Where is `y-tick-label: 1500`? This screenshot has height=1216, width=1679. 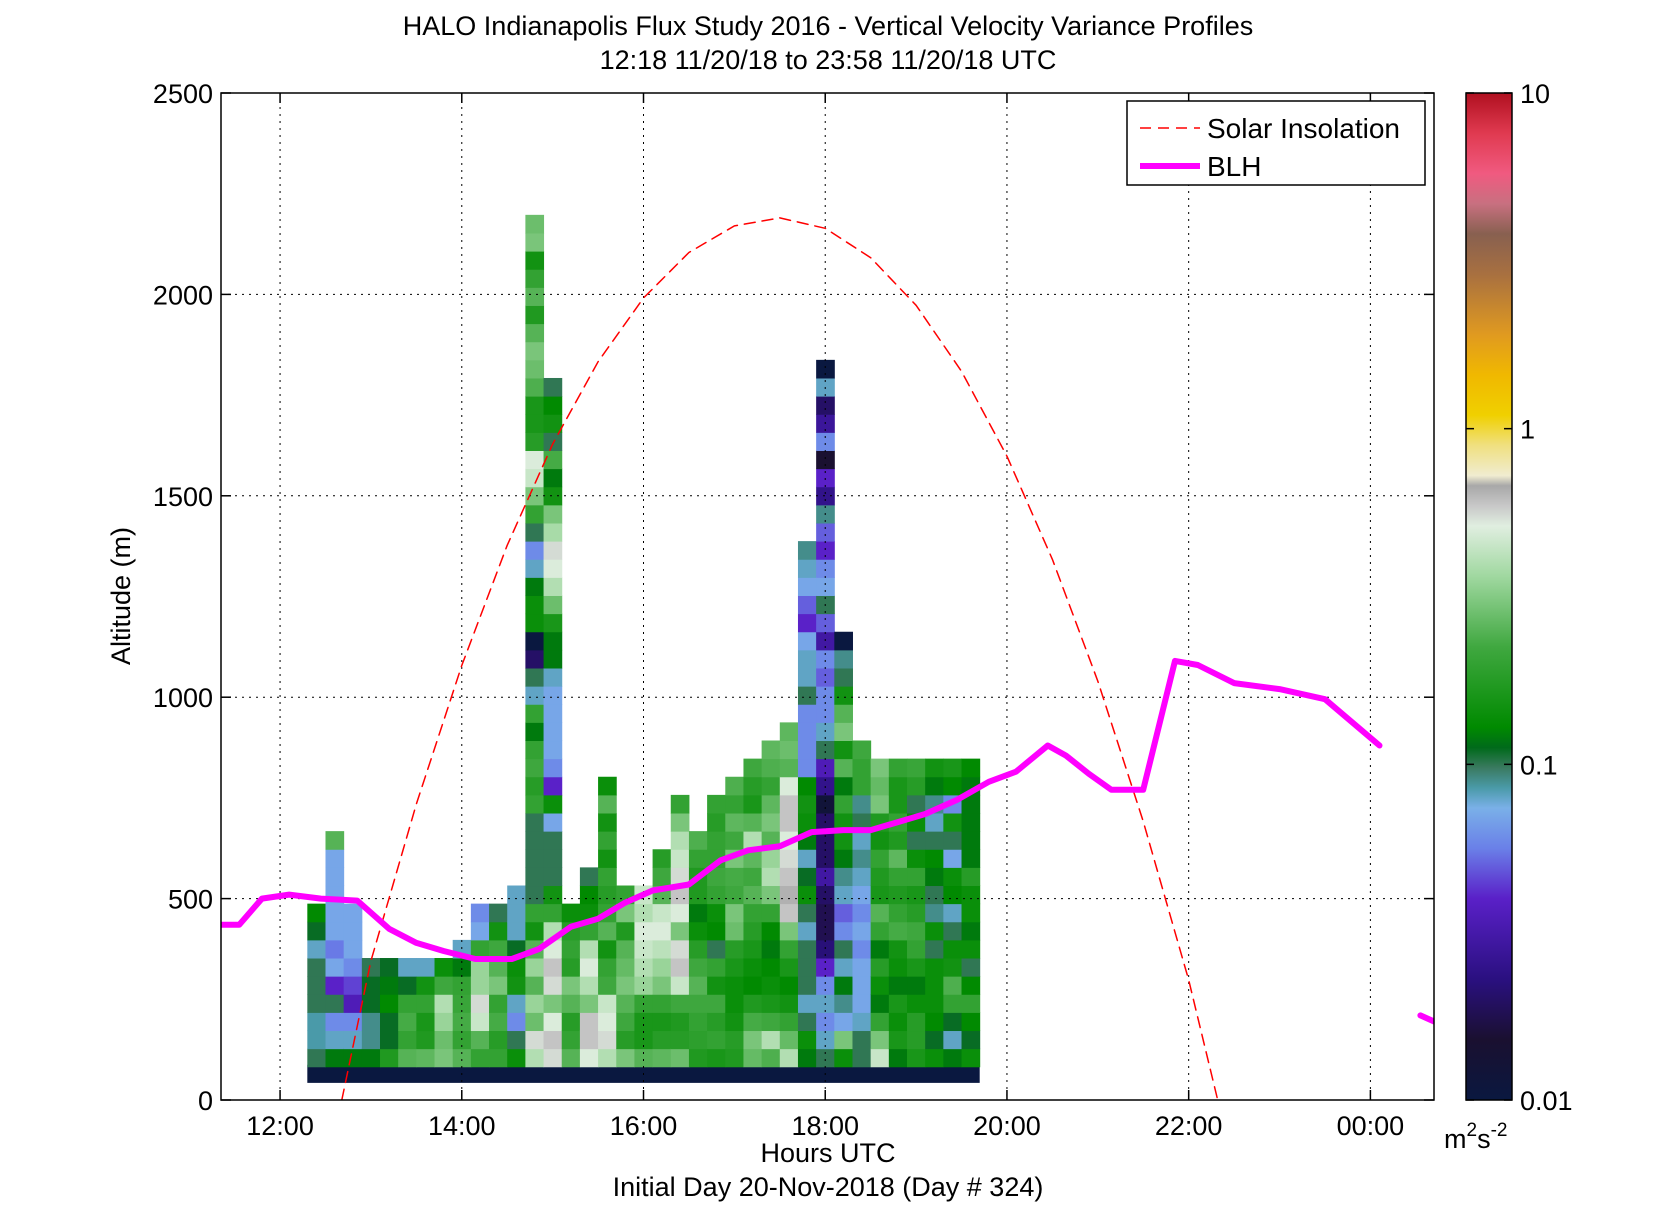 y-tick-label: 1500 is located at coordinates (183, 497).